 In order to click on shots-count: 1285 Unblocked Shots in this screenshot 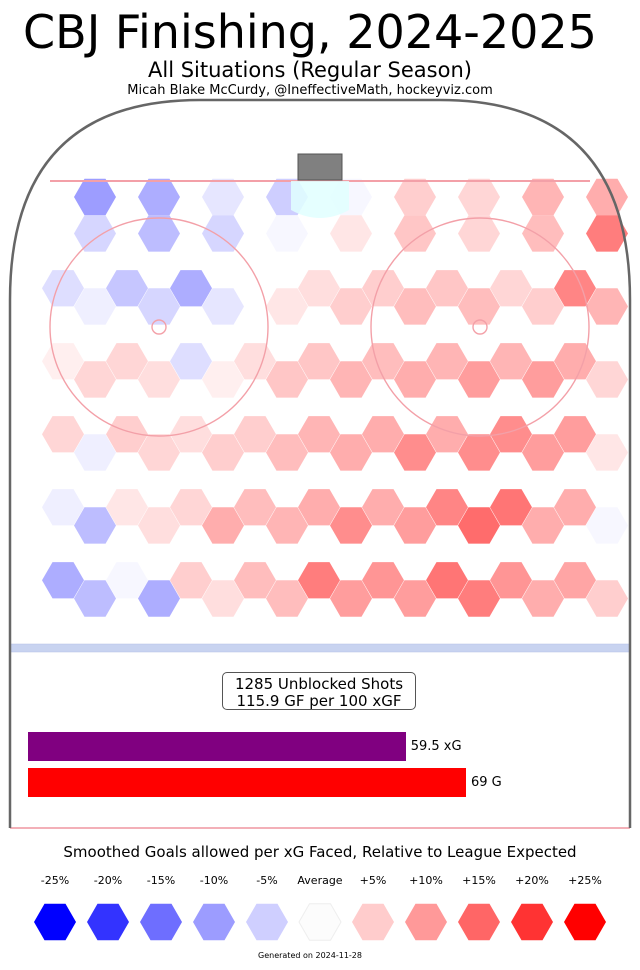, I will do `click(319, 684)`.